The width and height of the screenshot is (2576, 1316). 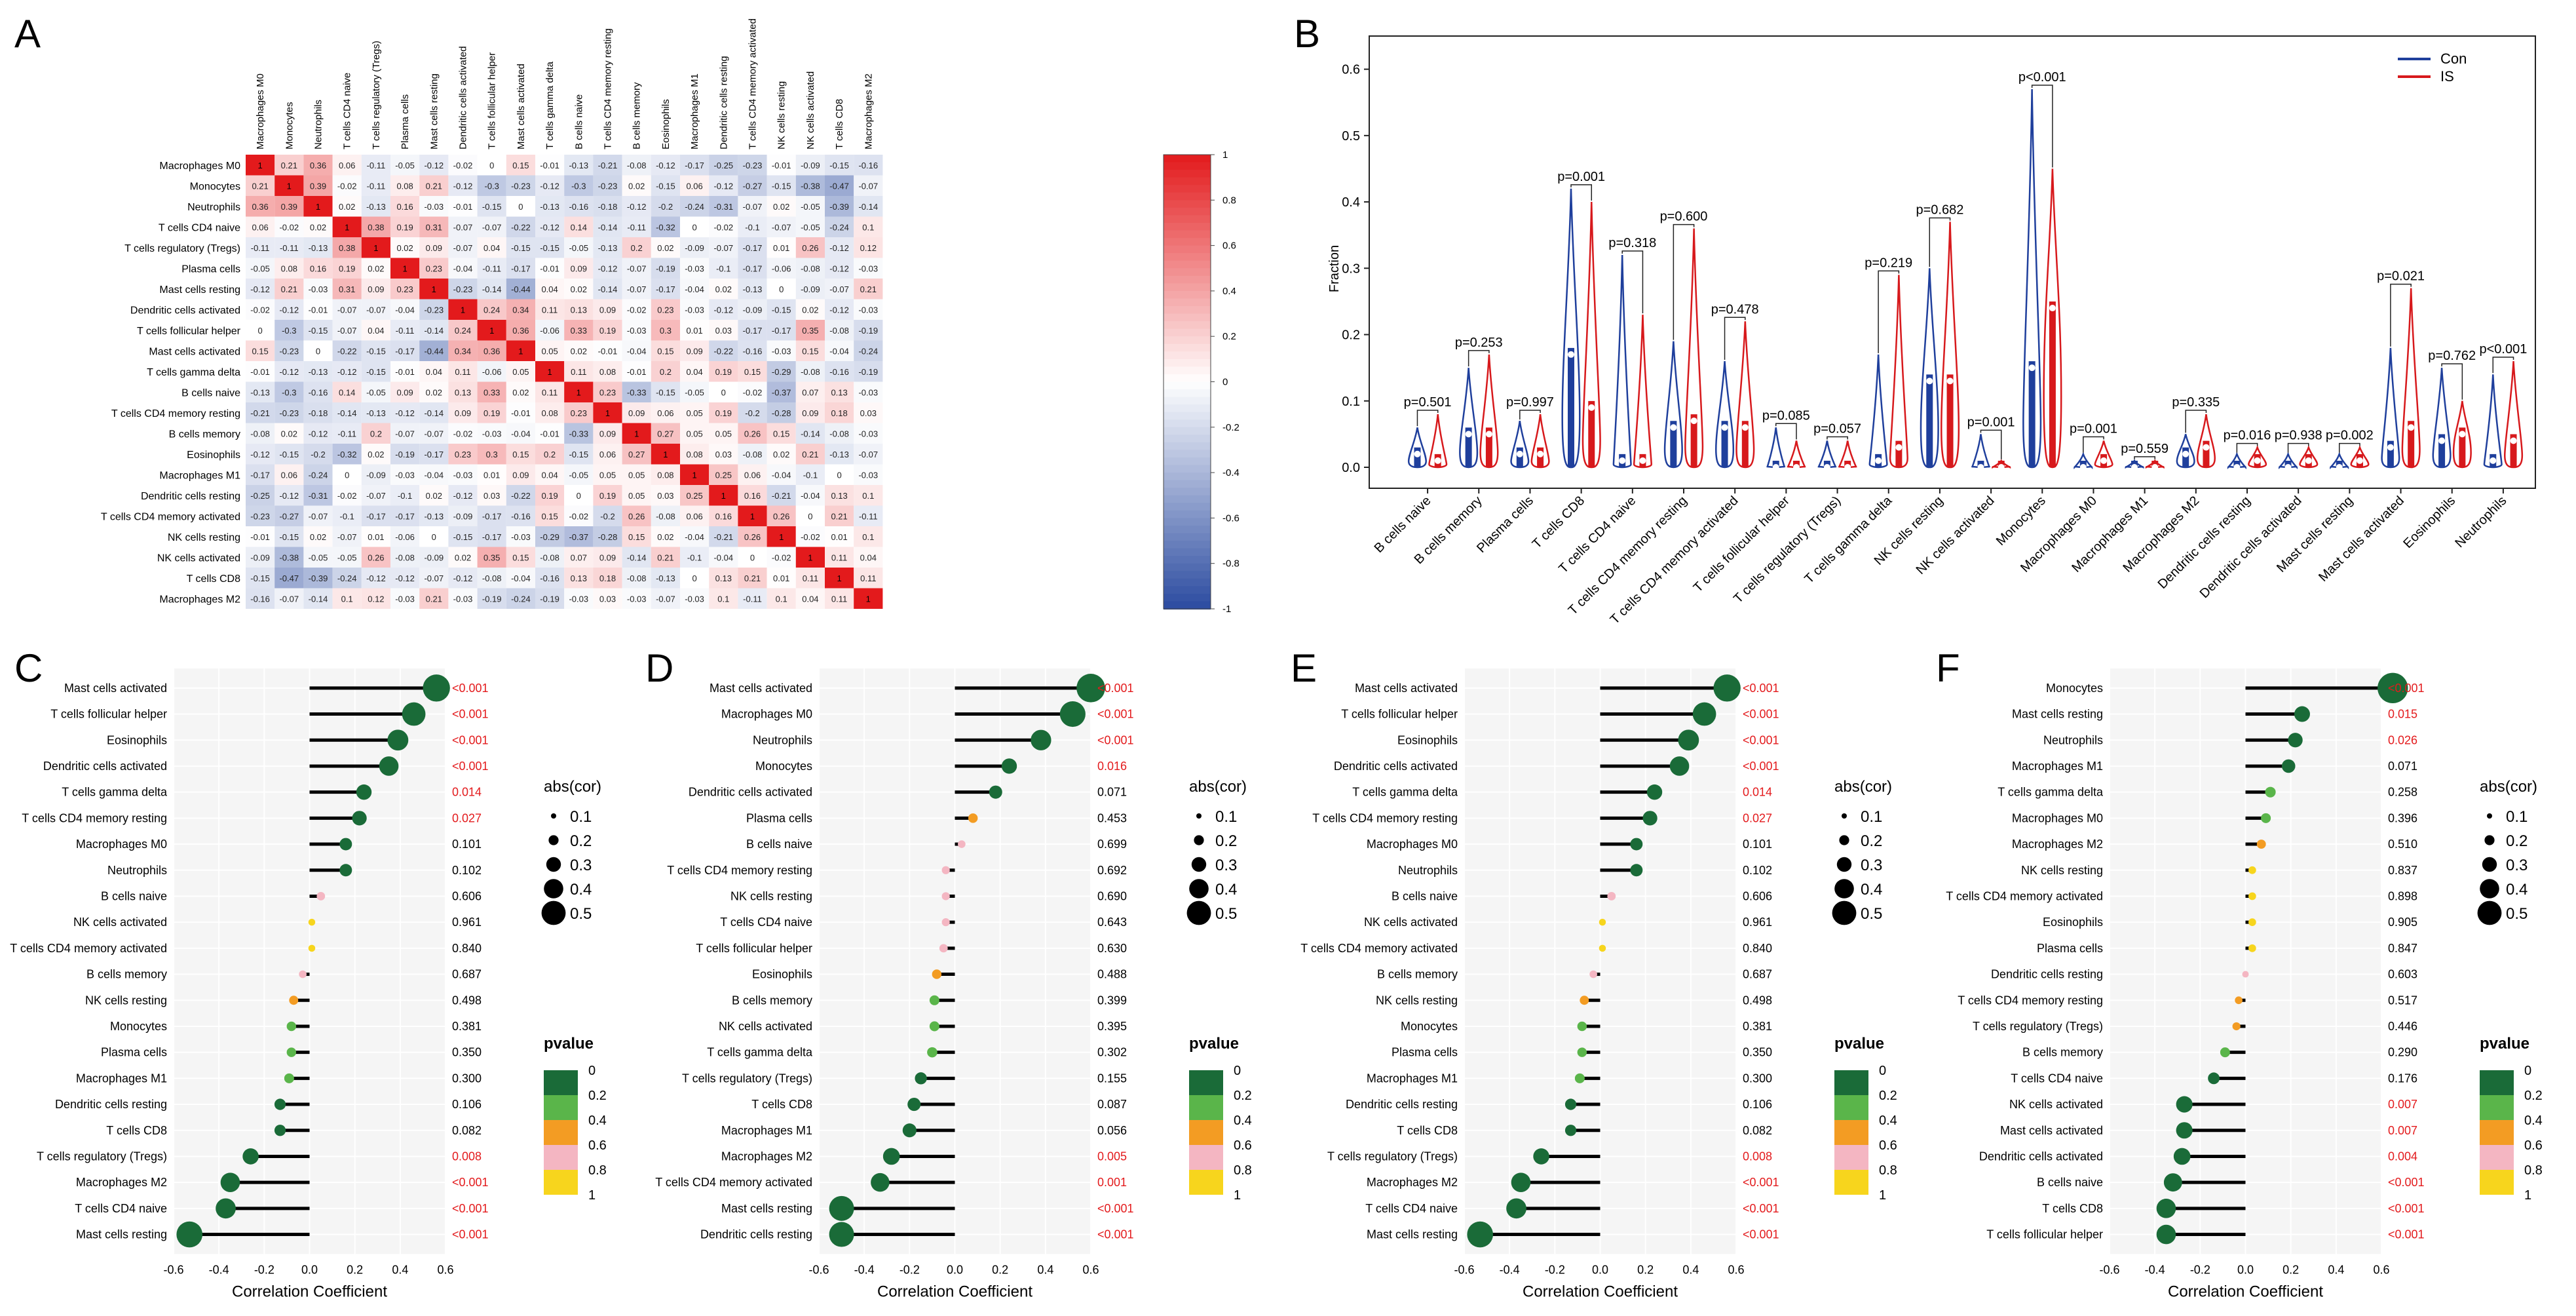 I want to click on heatmap-cell-value: -0.17, so click(x=781, y=331).